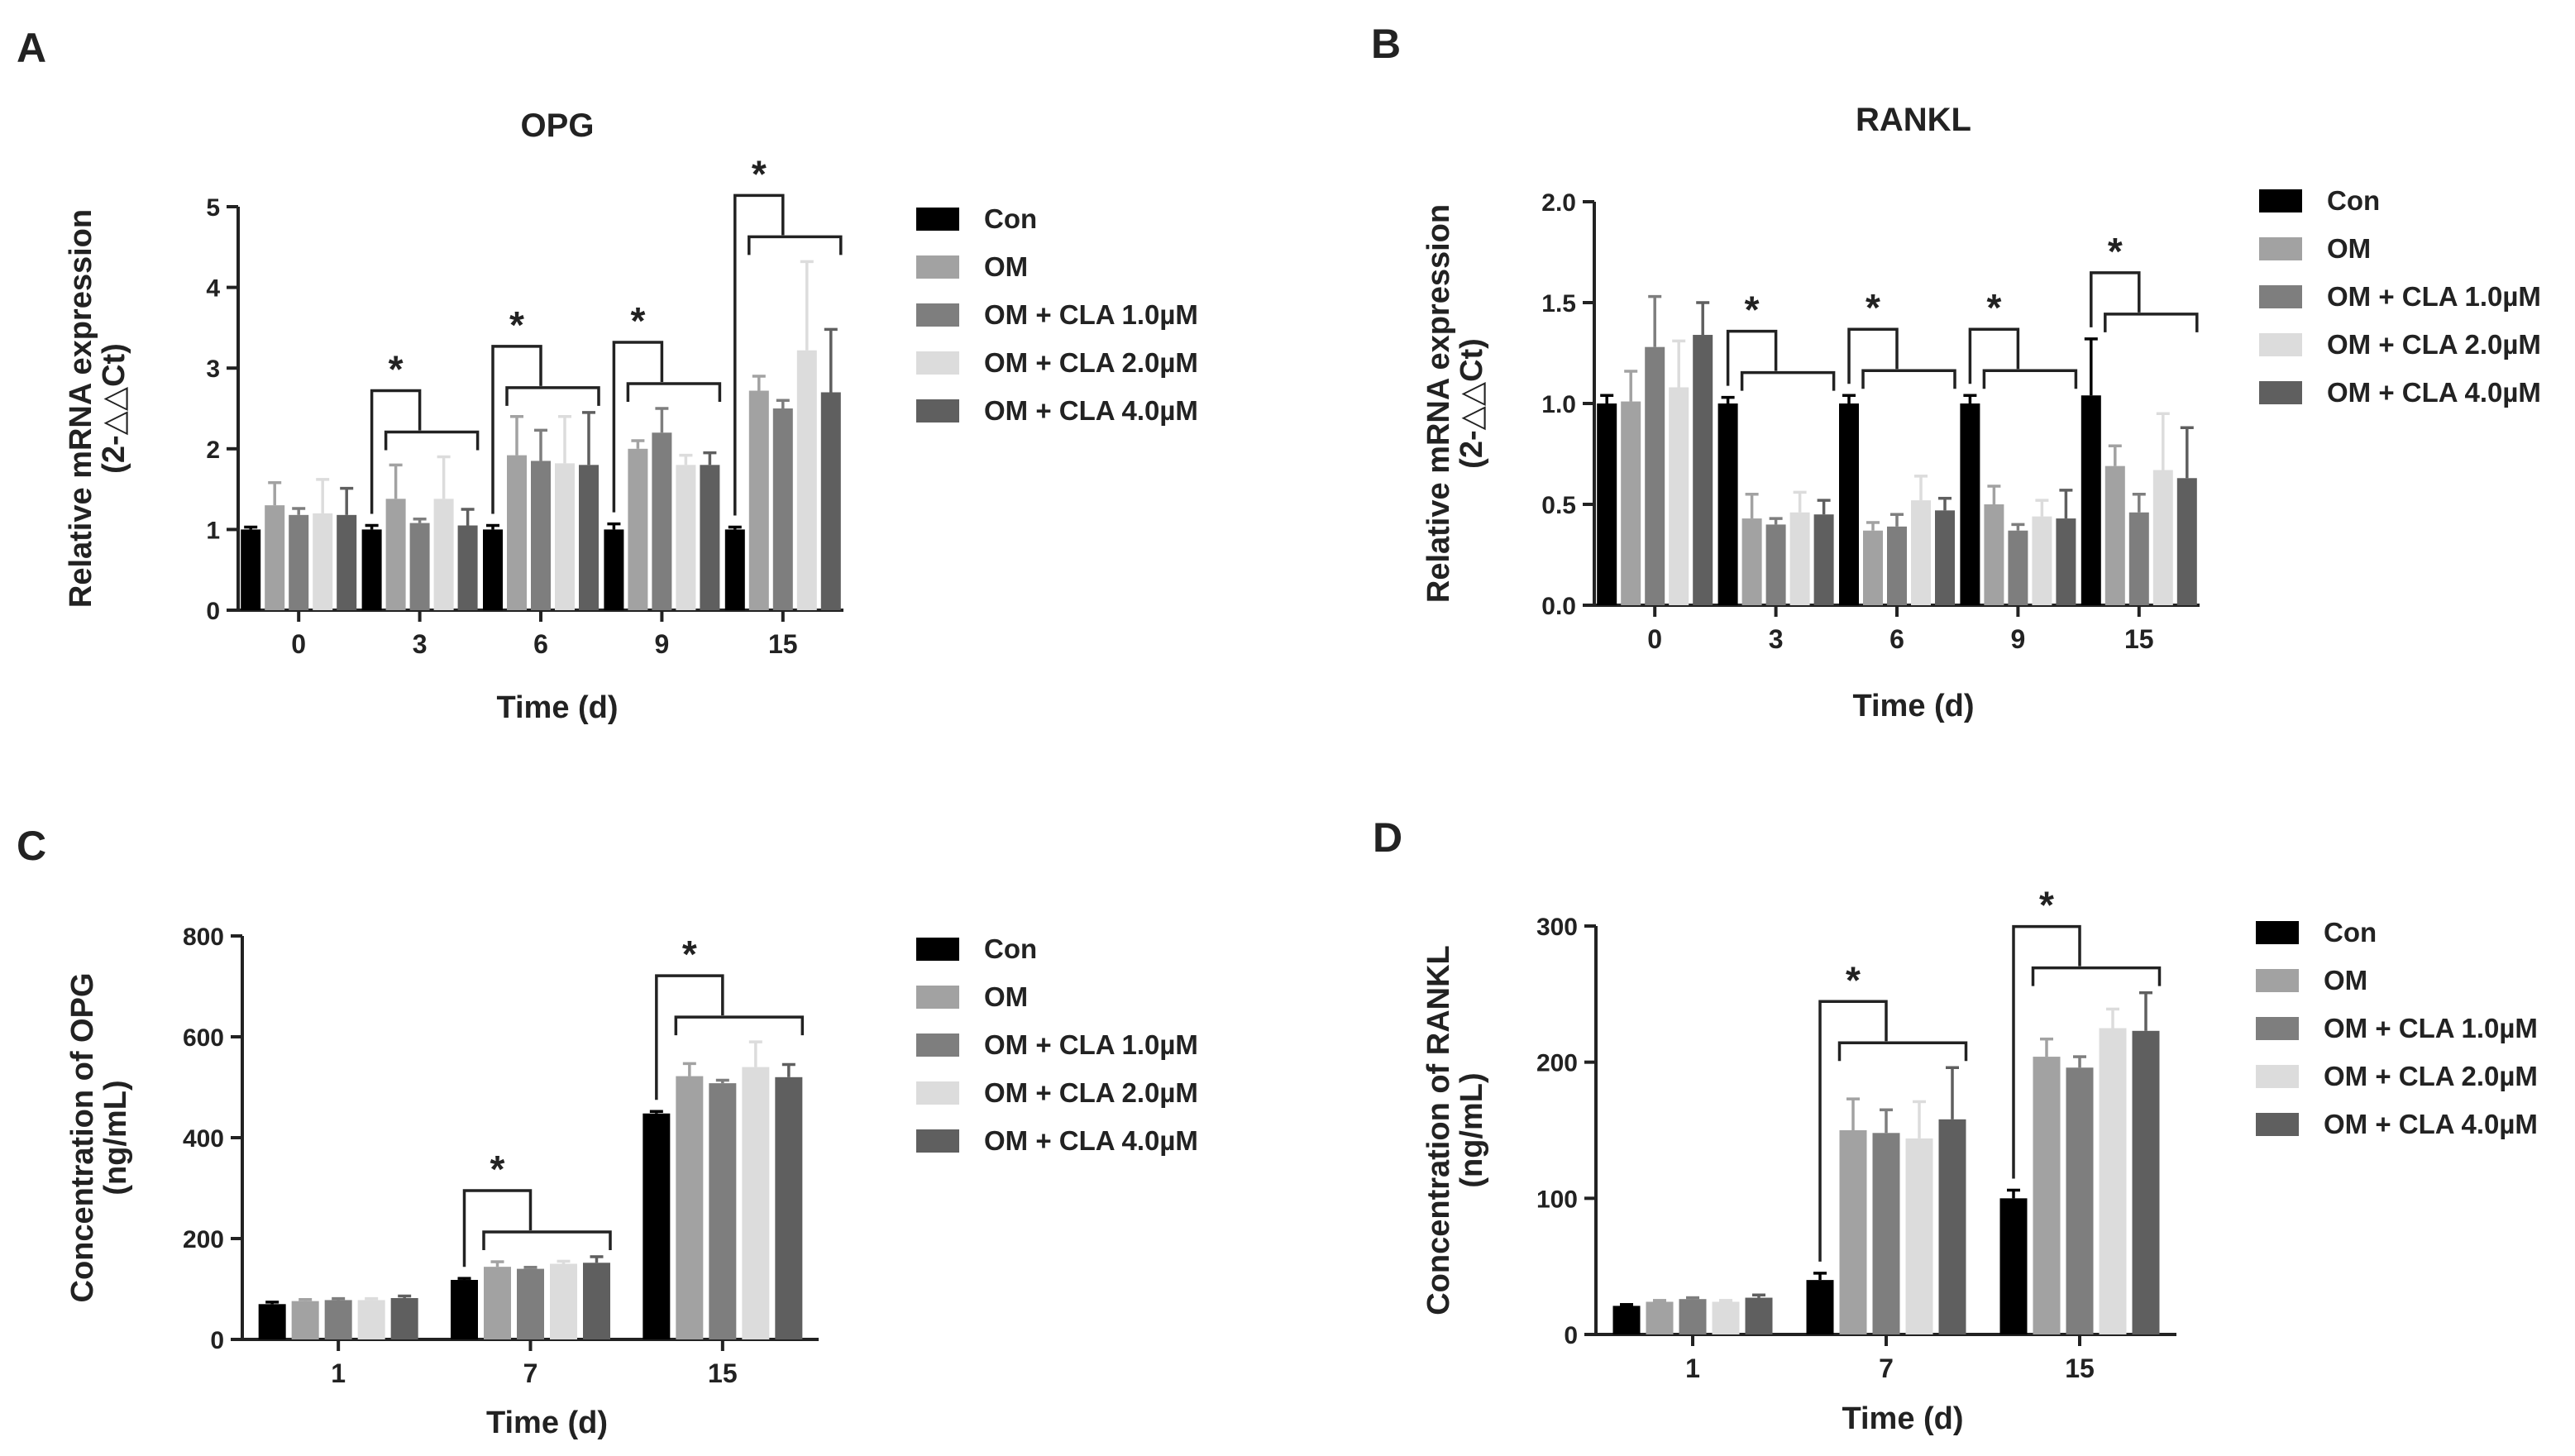  Describe the element at coordinates (1558, 606) in the screenshot. I see `y-tick-label: 0.0` at that location.